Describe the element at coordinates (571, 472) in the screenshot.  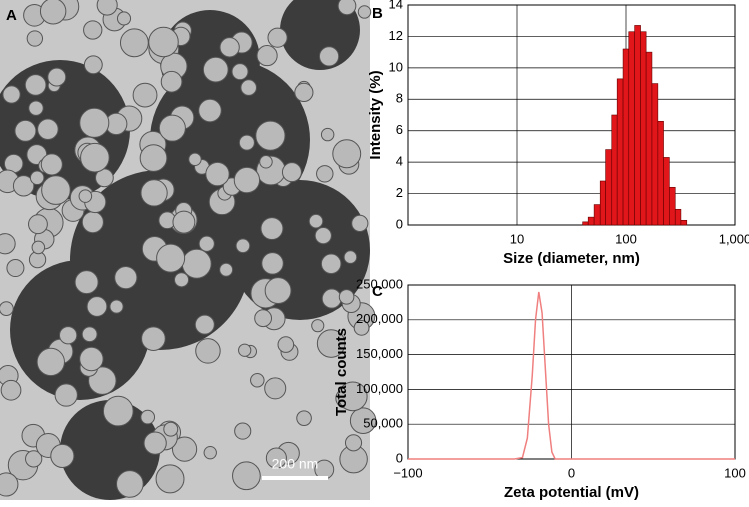
I see `x-tick-label: 0` at that location.